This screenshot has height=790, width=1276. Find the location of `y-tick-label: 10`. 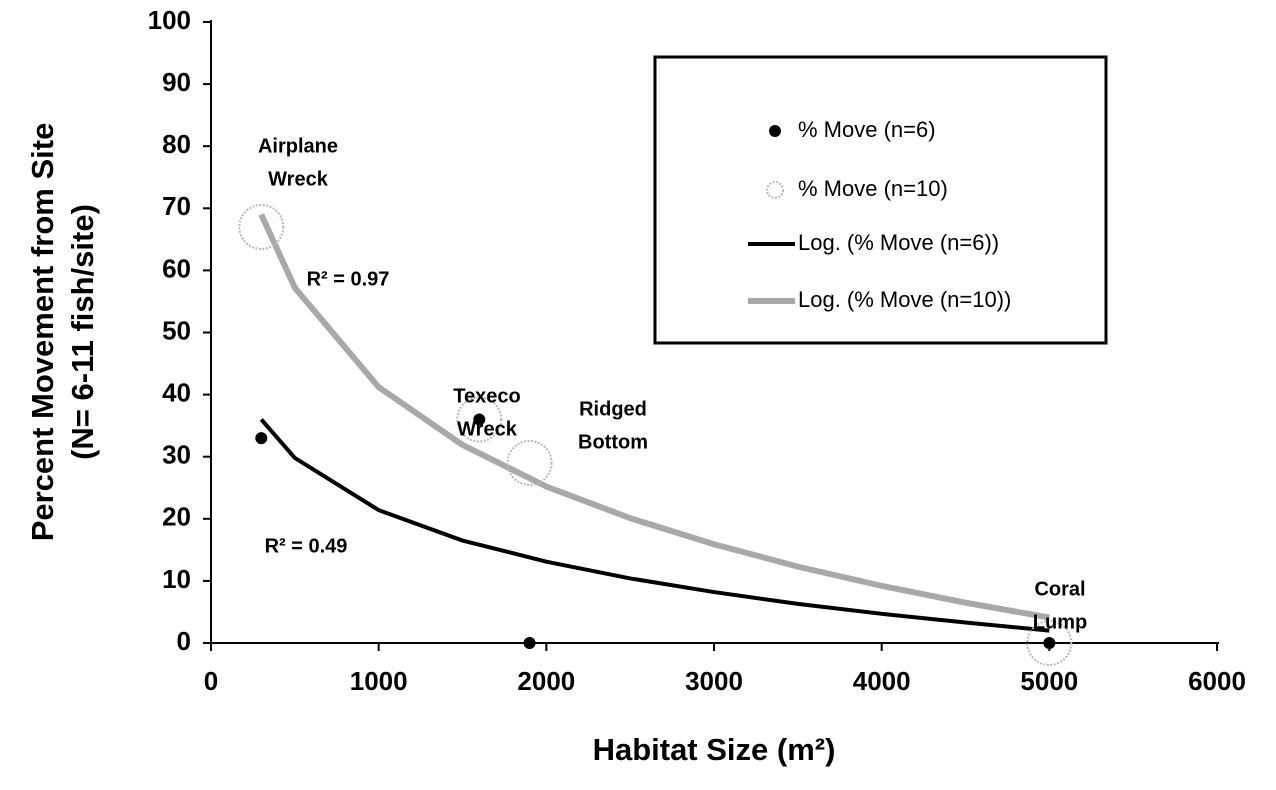

y-tick-label: 10 is located at coordinates (176, 579).